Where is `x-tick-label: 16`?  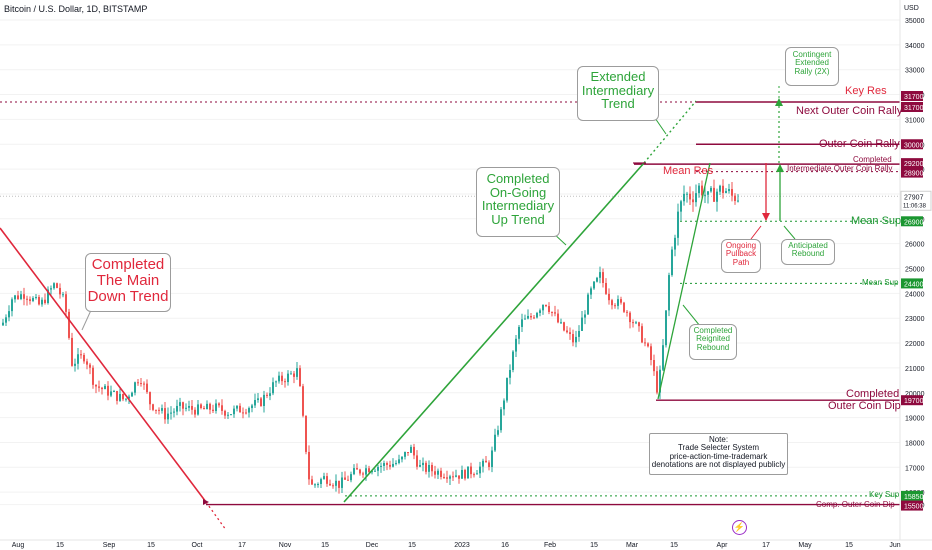 x-tick-label: 16 is located at coordinates (505, 545).